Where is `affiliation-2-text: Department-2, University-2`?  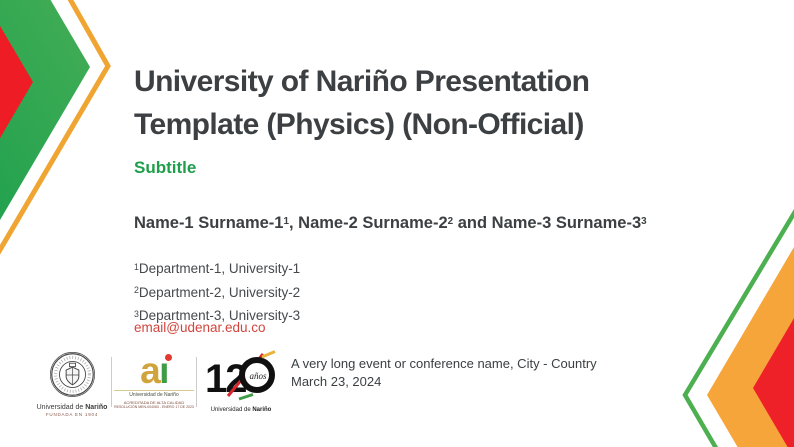
affiliation-2-text: Department-2, University-2 is located at coordinates (219, 292).